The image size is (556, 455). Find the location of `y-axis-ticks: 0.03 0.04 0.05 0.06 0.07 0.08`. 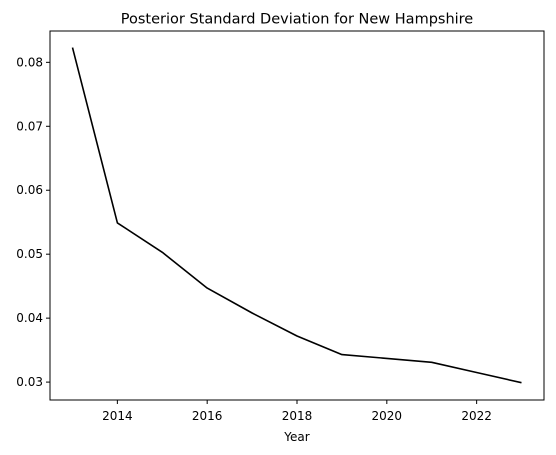

y-axis-ticks: 0.03 0.04 0.05 0.06 0.07 0.08 is located at coordinates (33, 222).